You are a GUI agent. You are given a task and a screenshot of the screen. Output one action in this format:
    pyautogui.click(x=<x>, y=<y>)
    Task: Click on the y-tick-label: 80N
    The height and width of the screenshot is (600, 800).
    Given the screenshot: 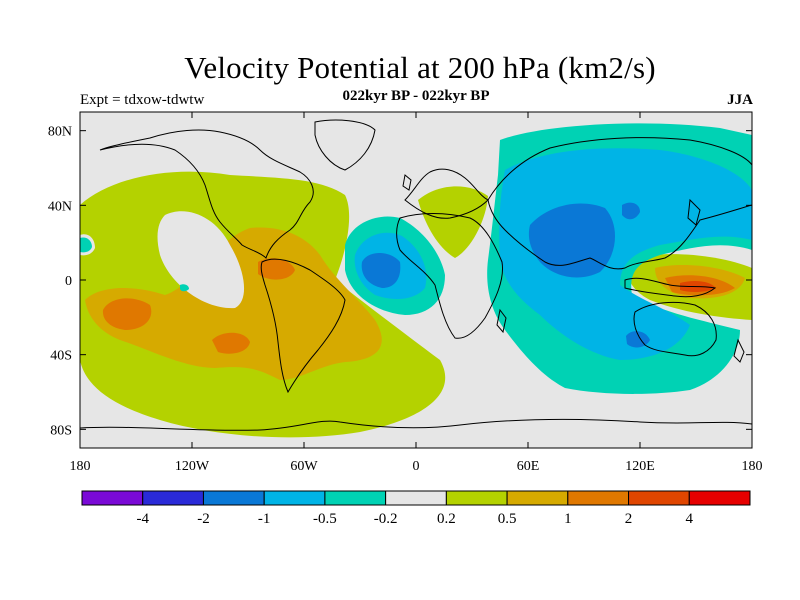 What is the action you would take?
    pyautogui.click(x=60, y=132)
    